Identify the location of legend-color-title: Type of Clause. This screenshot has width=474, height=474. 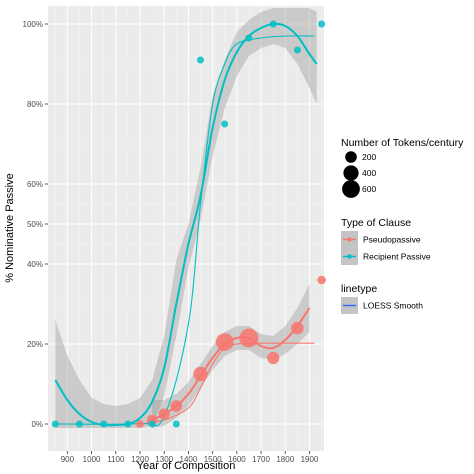
(376, 223).